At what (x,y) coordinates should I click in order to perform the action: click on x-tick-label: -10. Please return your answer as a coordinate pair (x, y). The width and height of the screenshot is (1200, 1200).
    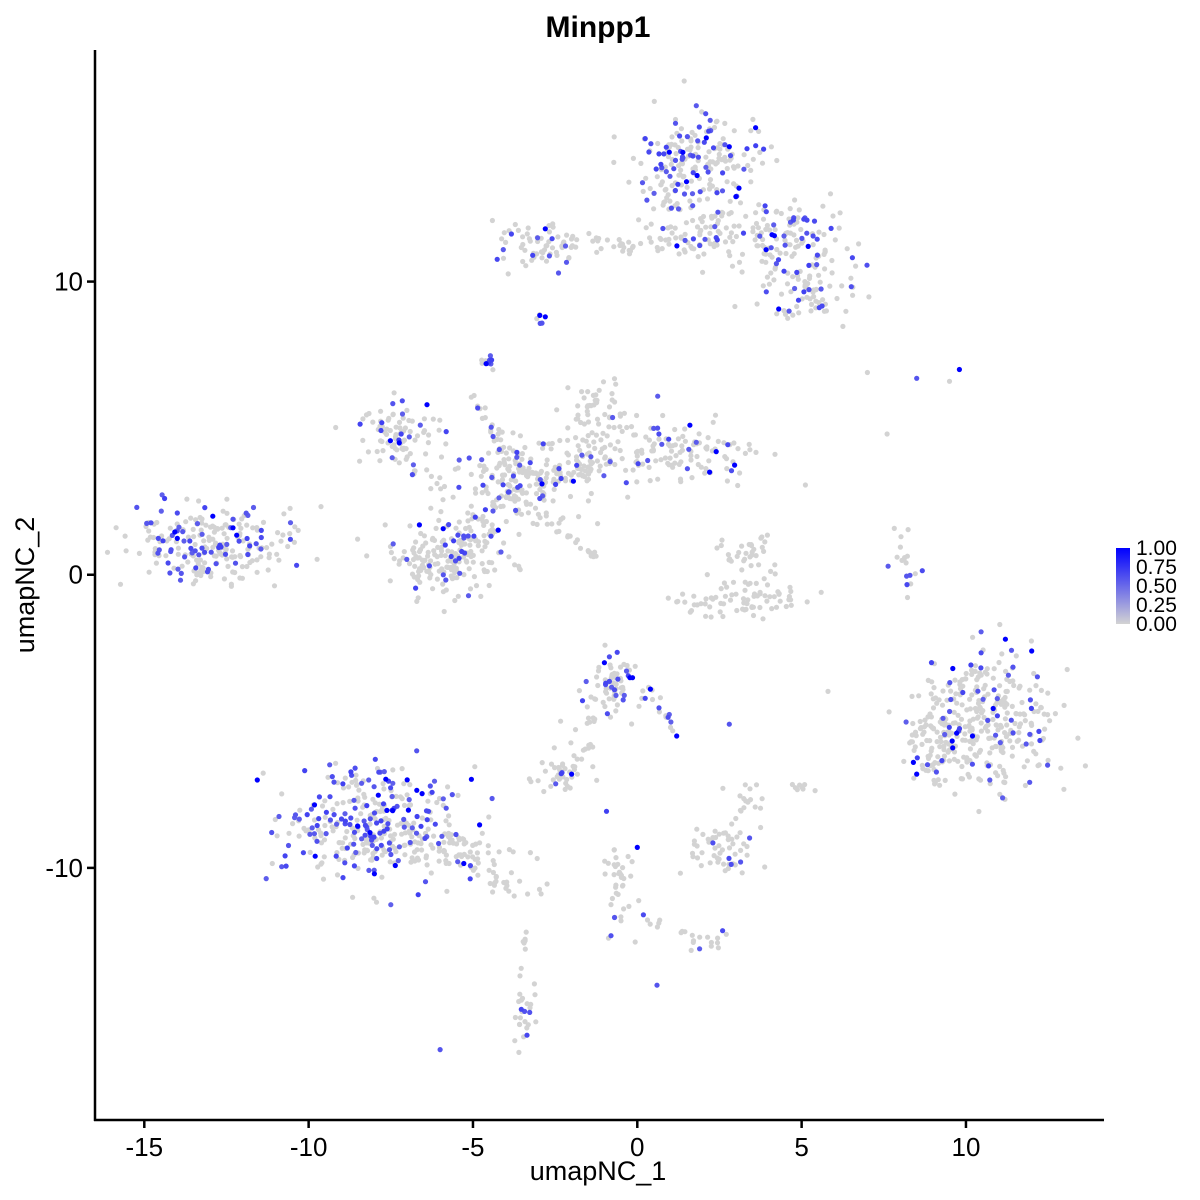
    Looking at the image, I should click on (309, 1147).